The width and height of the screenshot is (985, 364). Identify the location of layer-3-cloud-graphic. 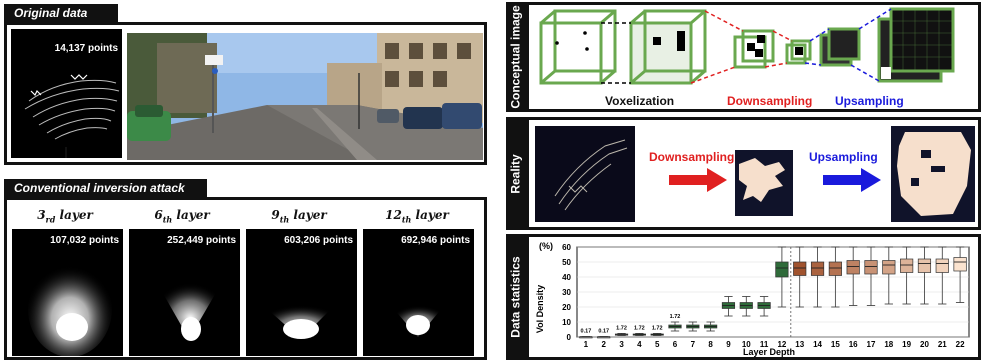
(70, 309).